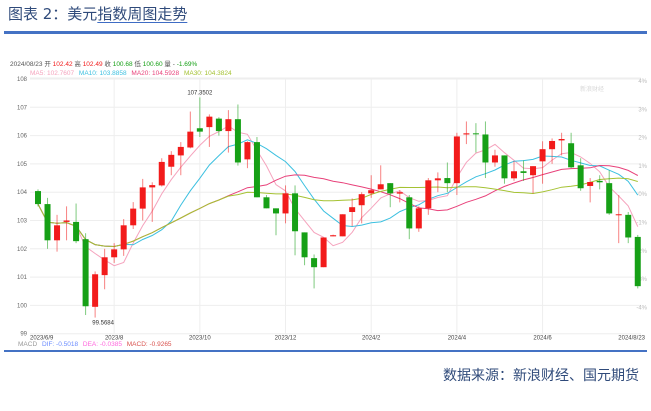 The image size is (651, 411). What do you see at coordinates (22, 137) in the screenshot?
I see `y-tick-label: 106` at bounding box center [22, 137].